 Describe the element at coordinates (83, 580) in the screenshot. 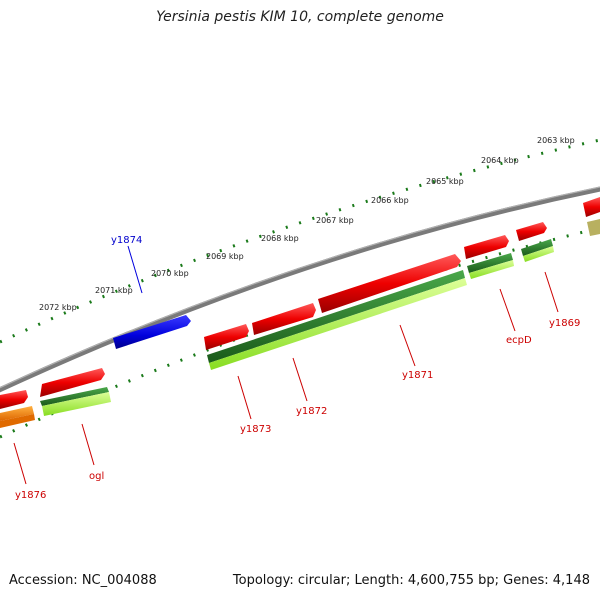

I see `accession-text: Accession: NC_004088` at that location.